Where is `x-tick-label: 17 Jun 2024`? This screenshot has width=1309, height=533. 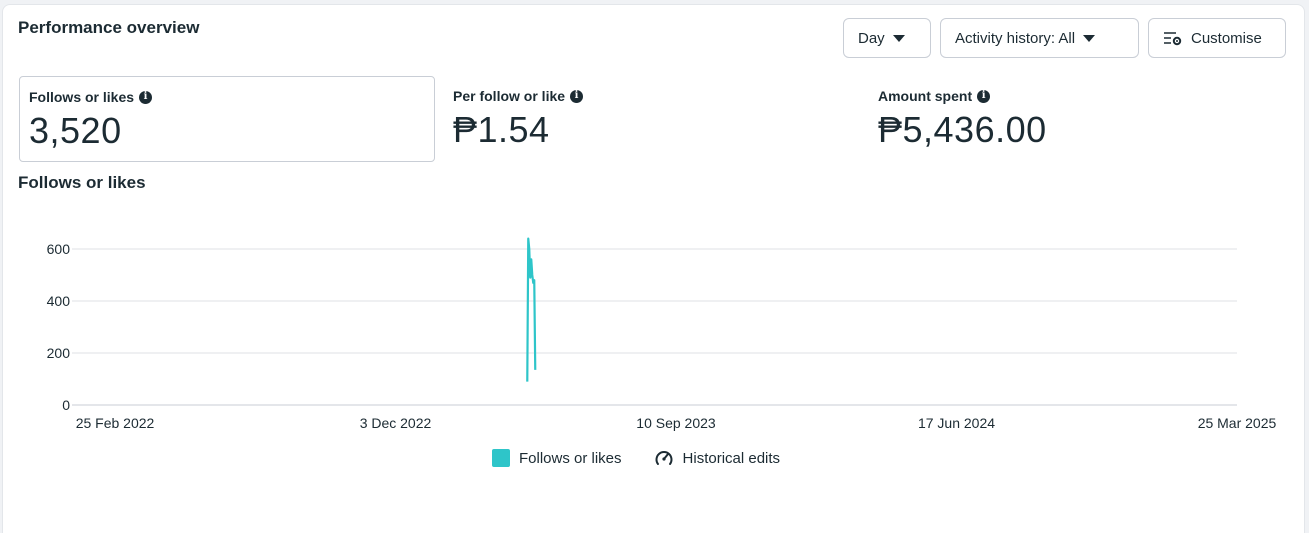
x-tick-label: 17 Jun 2024 is located at coordinates (956, 423).